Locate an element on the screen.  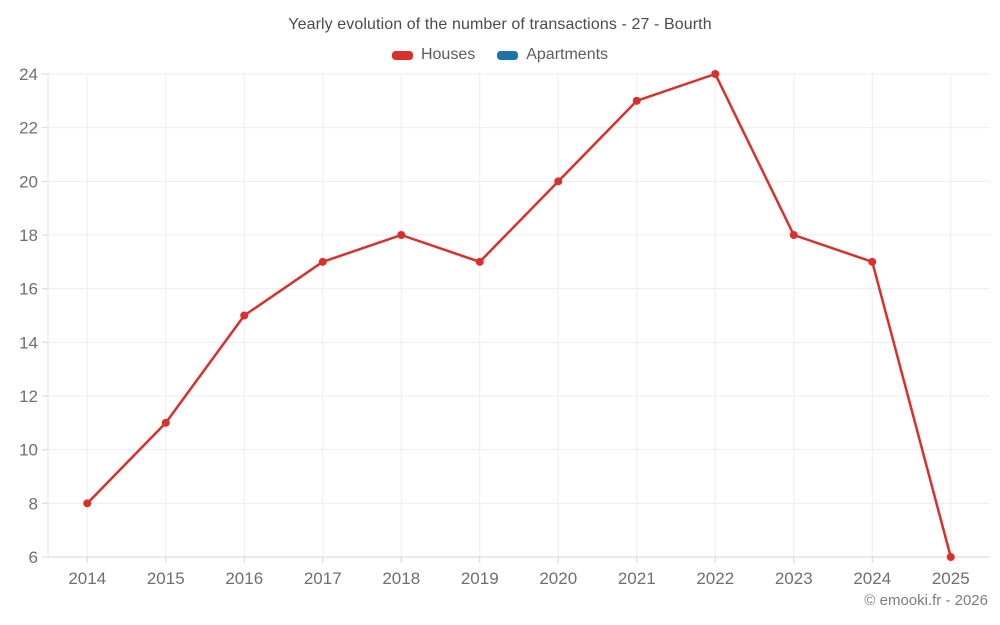
x-axis-label: 2021 is located at coordinates (637, 578).